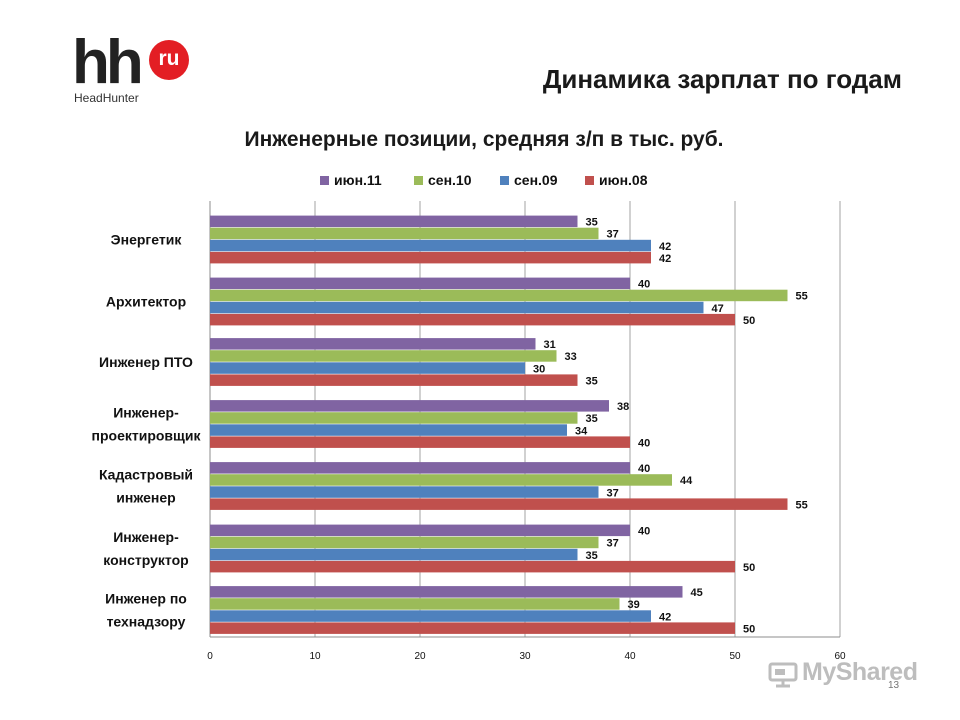  I want to click on data-label-5-0: 40, so click(644, 532).